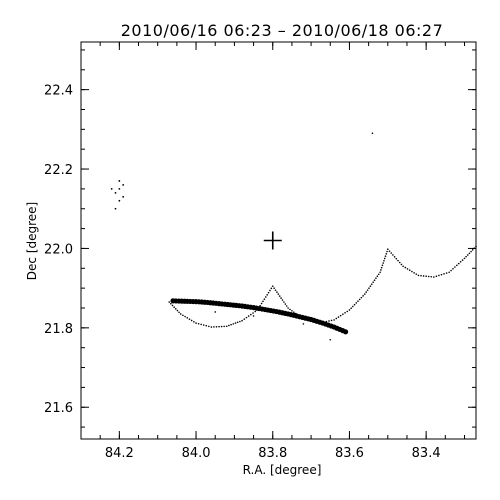 This screenshot has height=500, width=500. I want to click on x-tick-label: 83.8, so click(272, 453).